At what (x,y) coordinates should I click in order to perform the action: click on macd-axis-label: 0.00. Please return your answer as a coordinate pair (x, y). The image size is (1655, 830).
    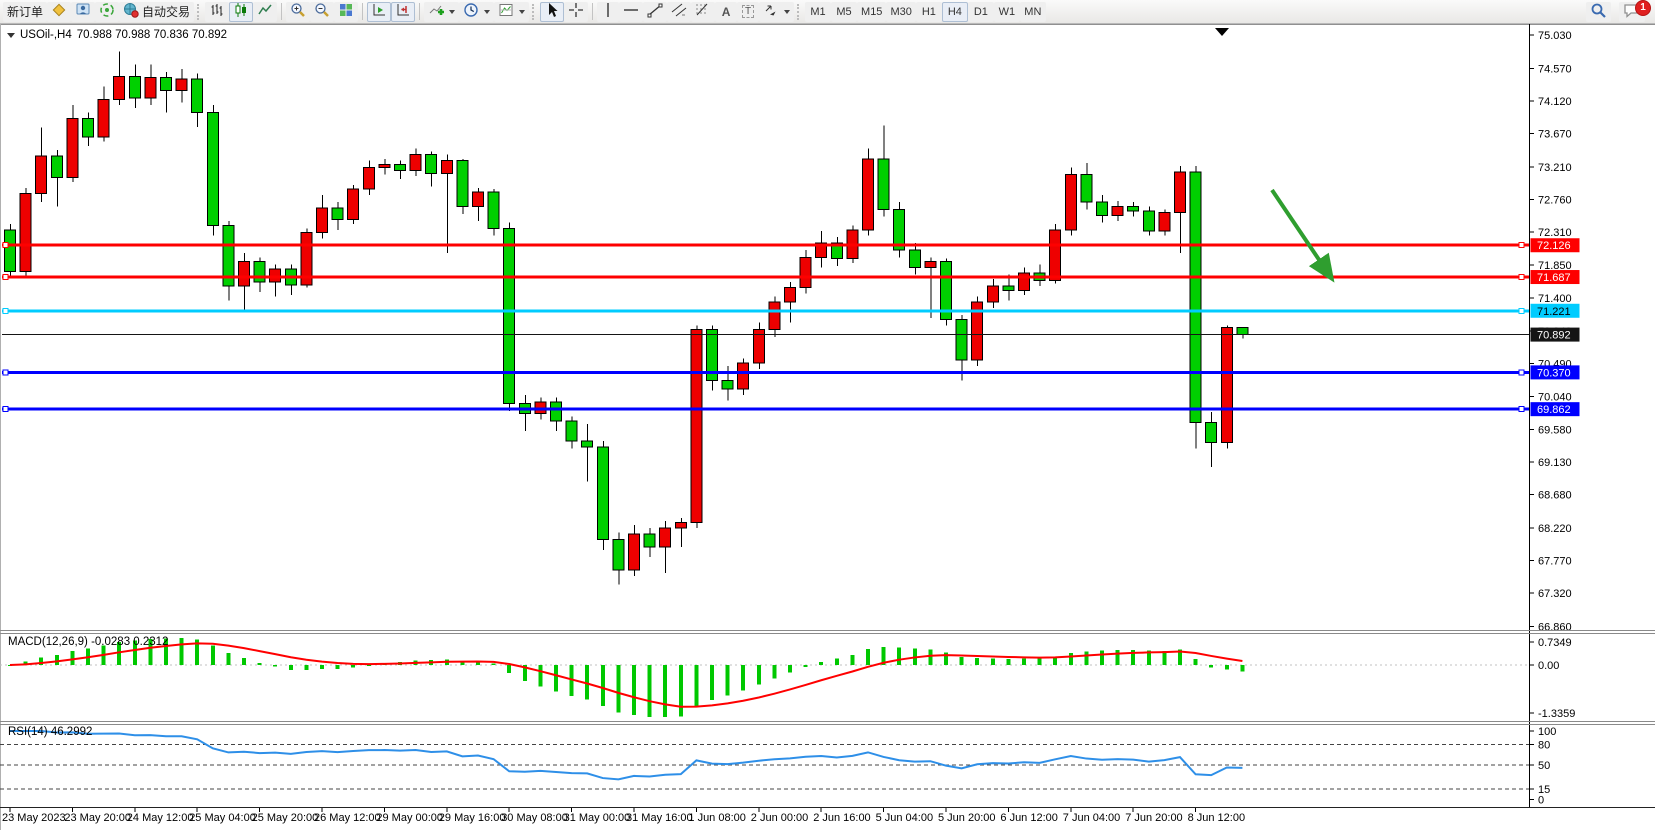
    Looking at the image, I should click on (1548, 666).